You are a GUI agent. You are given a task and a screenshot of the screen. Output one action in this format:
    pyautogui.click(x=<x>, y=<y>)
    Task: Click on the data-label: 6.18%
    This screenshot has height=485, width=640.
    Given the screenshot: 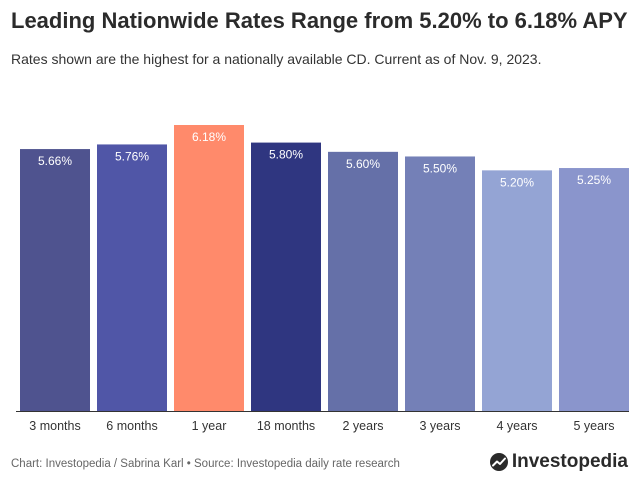 What is the action you would take?
    pyautogui.click(x=209, y=137)
    